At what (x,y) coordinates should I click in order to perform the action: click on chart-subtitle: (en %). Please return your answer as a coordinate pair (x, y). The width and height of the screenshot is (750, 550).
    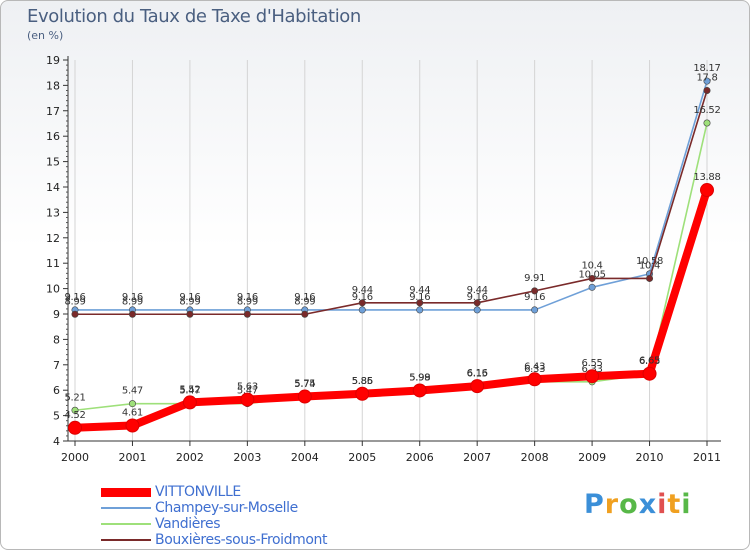
    Looking at the image, I should click on (45, 35).